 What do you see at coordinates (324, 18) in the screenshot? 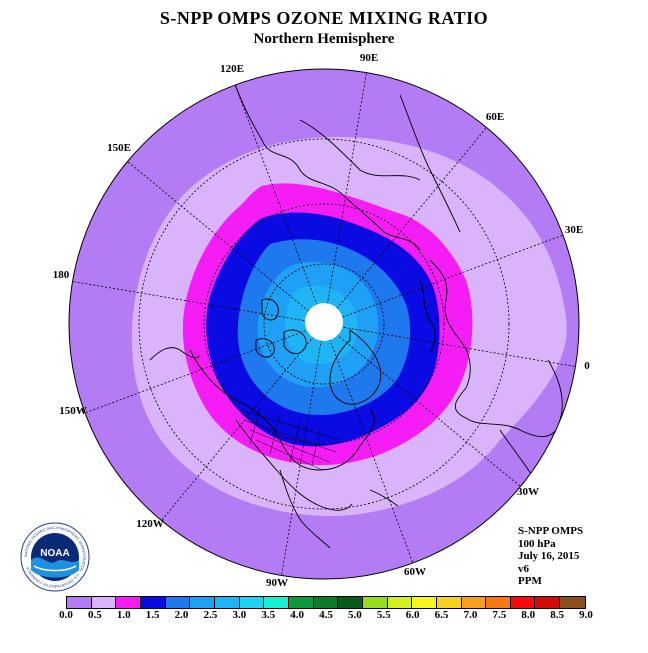
I see `map-title: S-NPP OMPS OZONE MIXING RATIO` at bounding box center [324, 18].